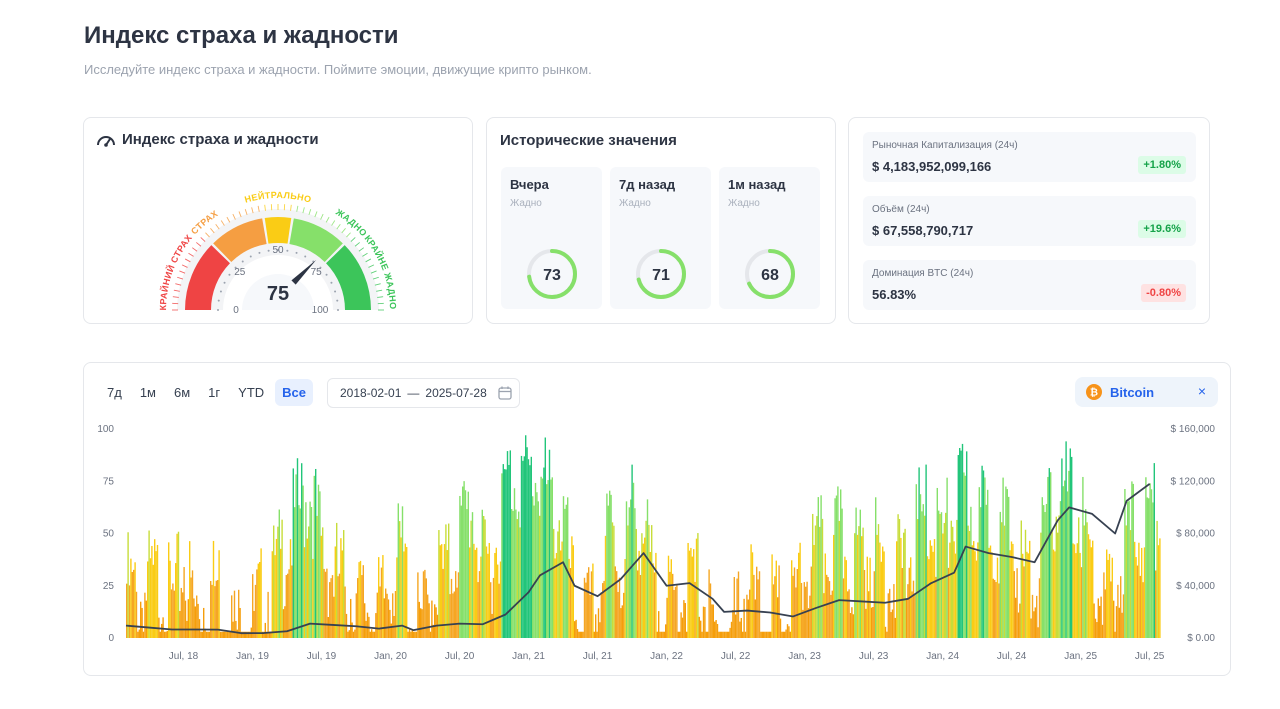 This screenshot has width=1280, height=709. I want to click on range-1y-button: 1г, so click(214, 392).